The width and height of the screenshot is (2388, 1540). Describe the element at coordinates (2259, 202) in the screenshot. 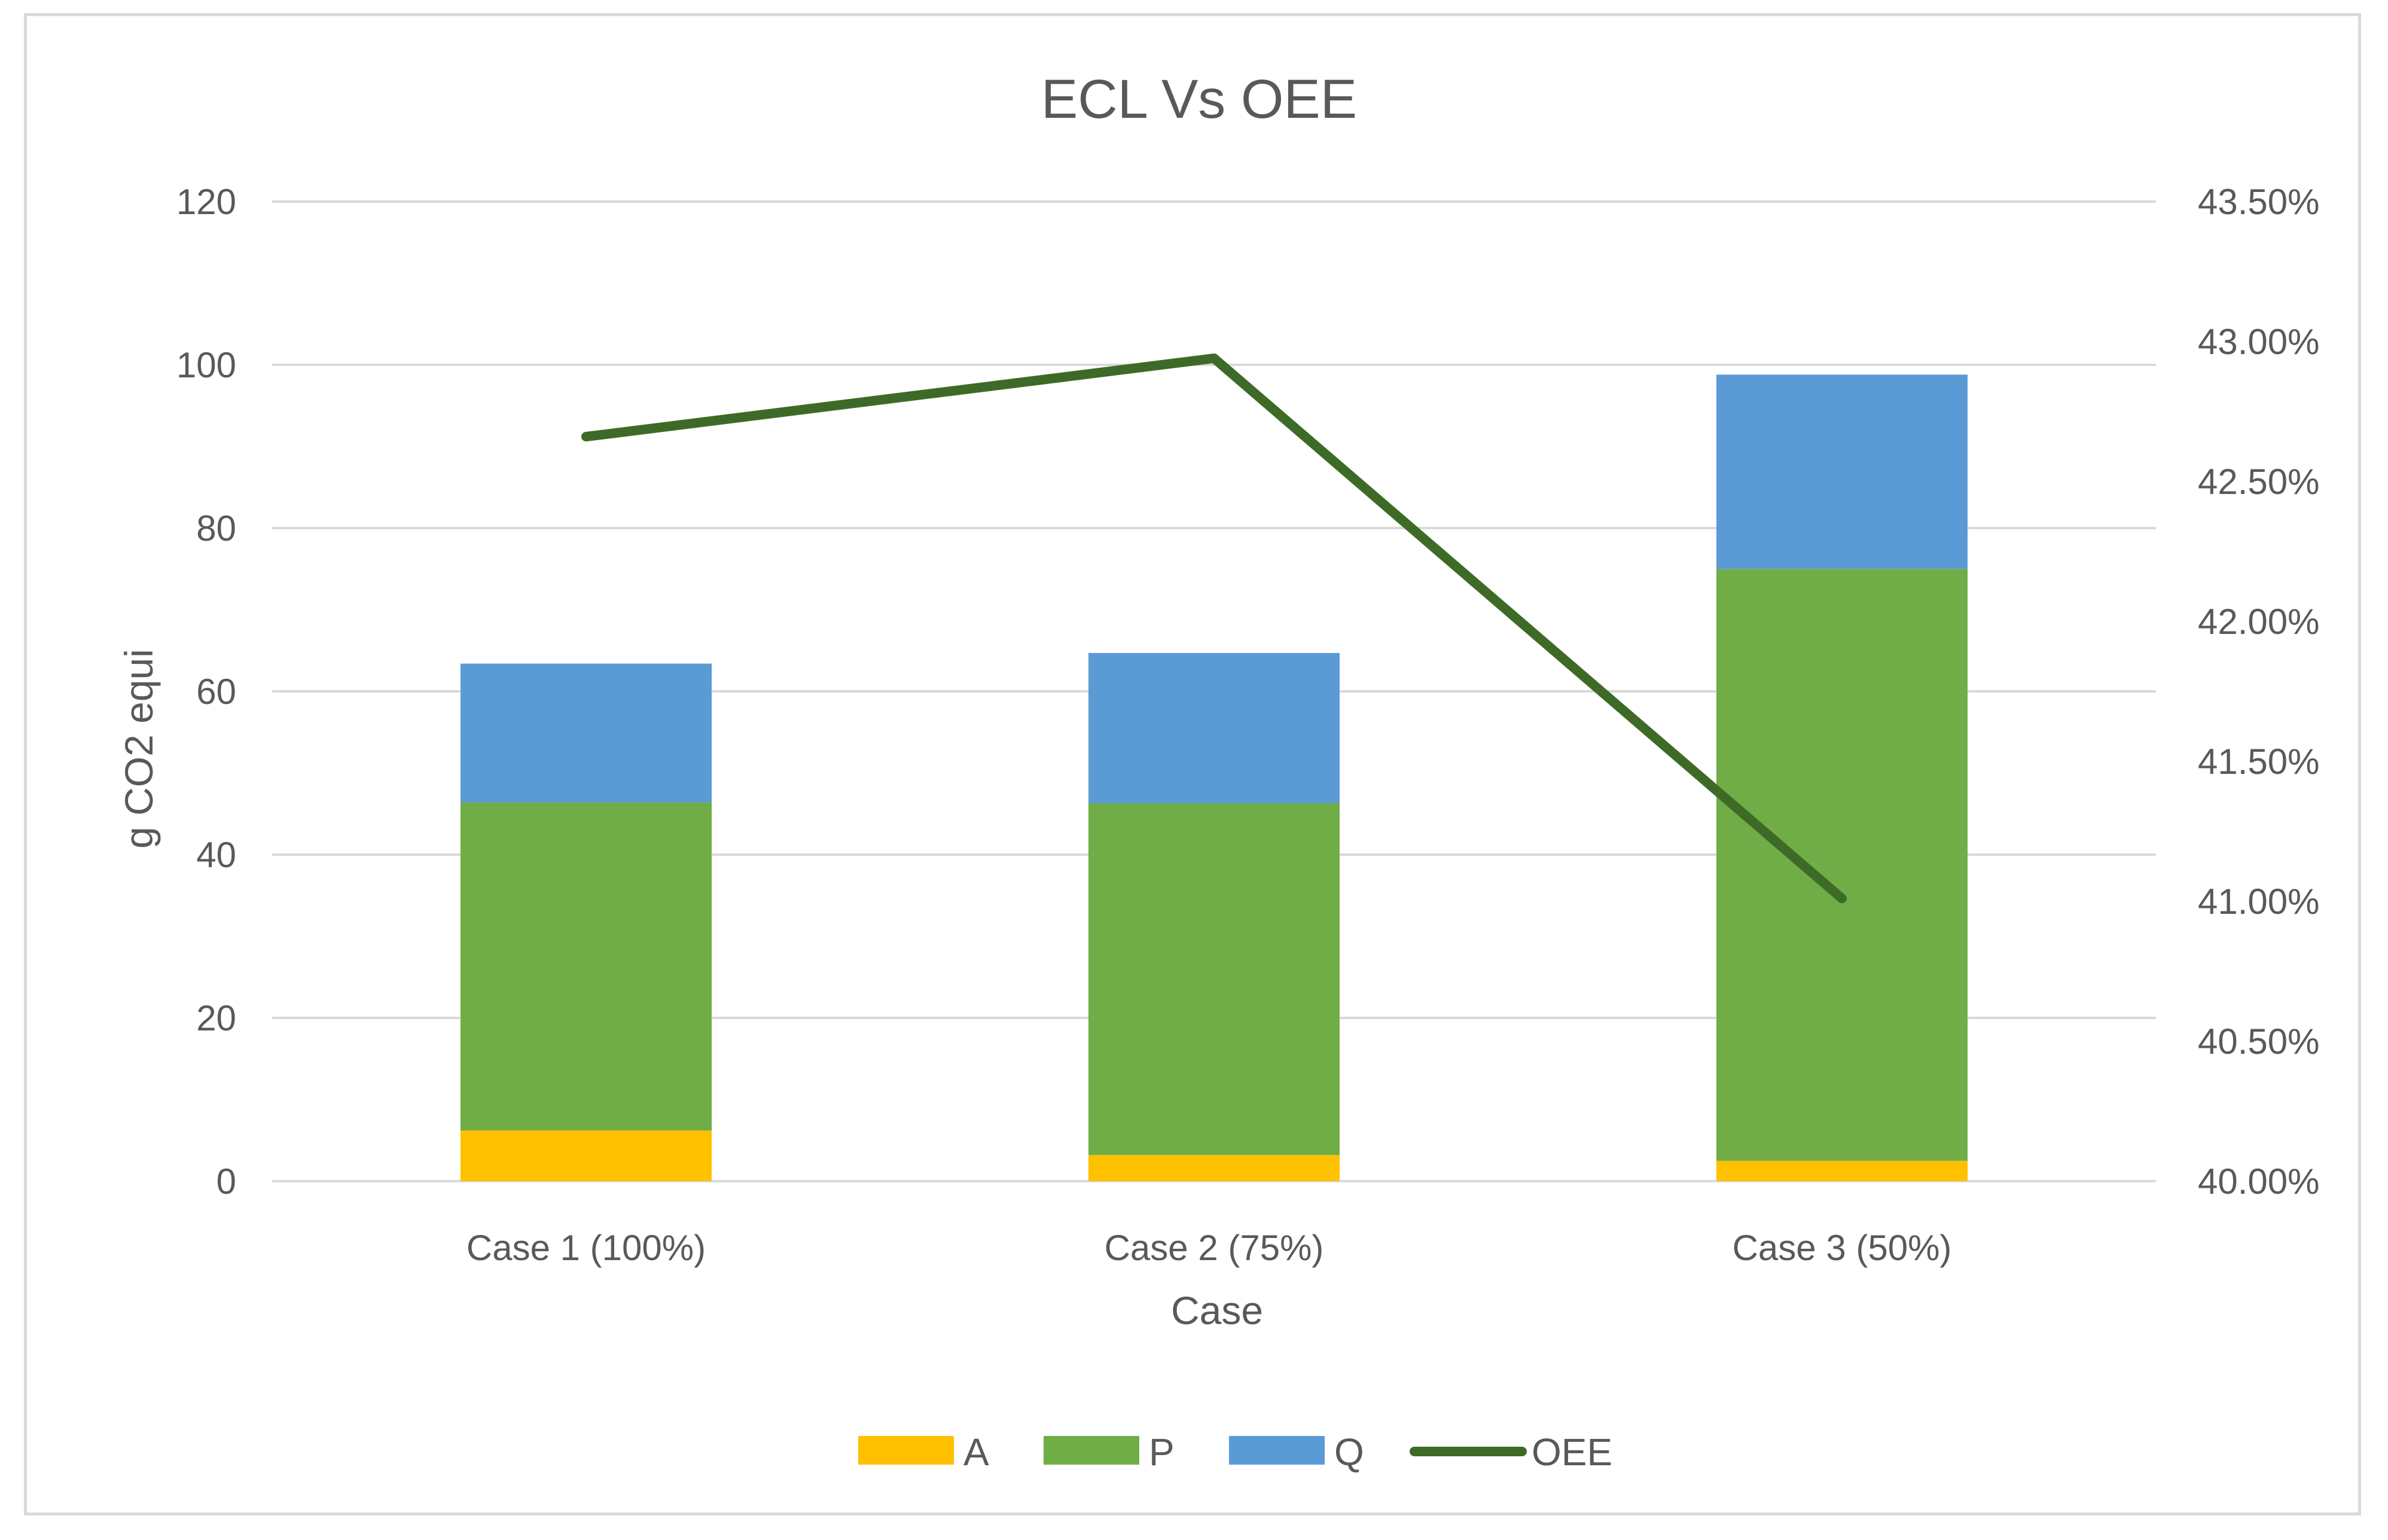

I see `y2-tick-label: 43.50%` at that location.